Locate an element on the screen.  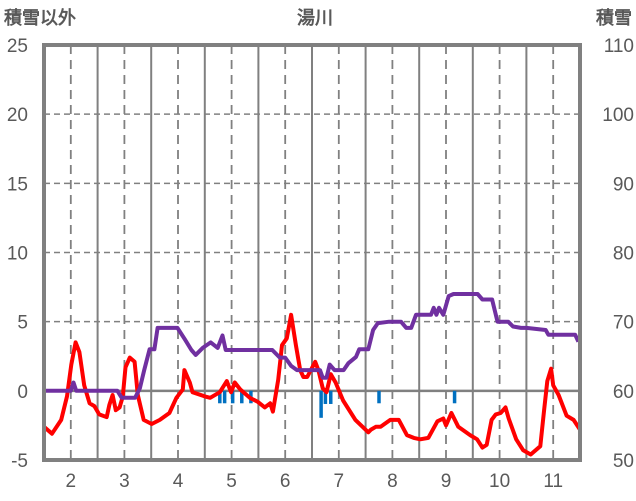
y2-tick-label: 50 is located at coordinates (623, 461).